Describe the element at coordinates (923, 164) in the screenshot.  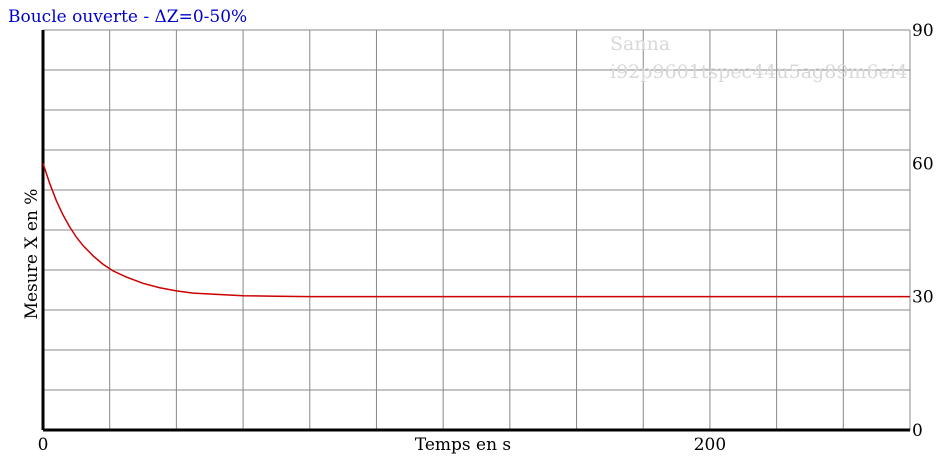
I see `y-tick-label: 60` at that location.